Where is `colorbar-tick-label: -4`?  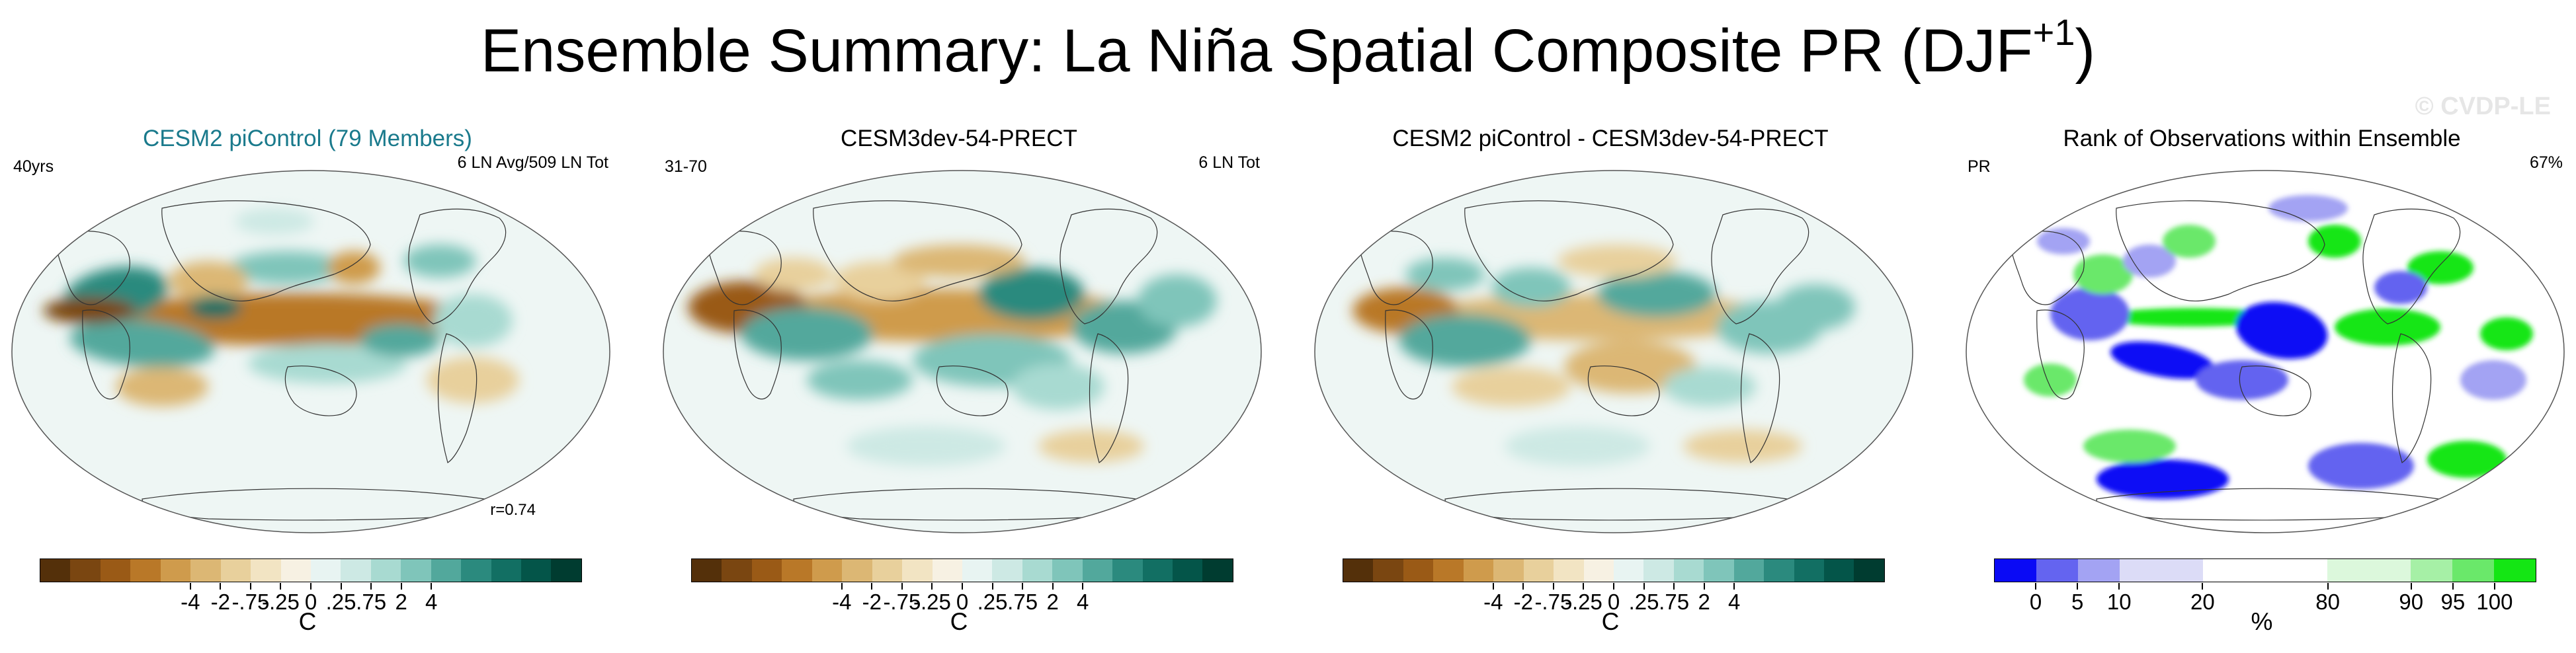 colorbar-tick-label: -4 is located at coordinates (1493, 602).